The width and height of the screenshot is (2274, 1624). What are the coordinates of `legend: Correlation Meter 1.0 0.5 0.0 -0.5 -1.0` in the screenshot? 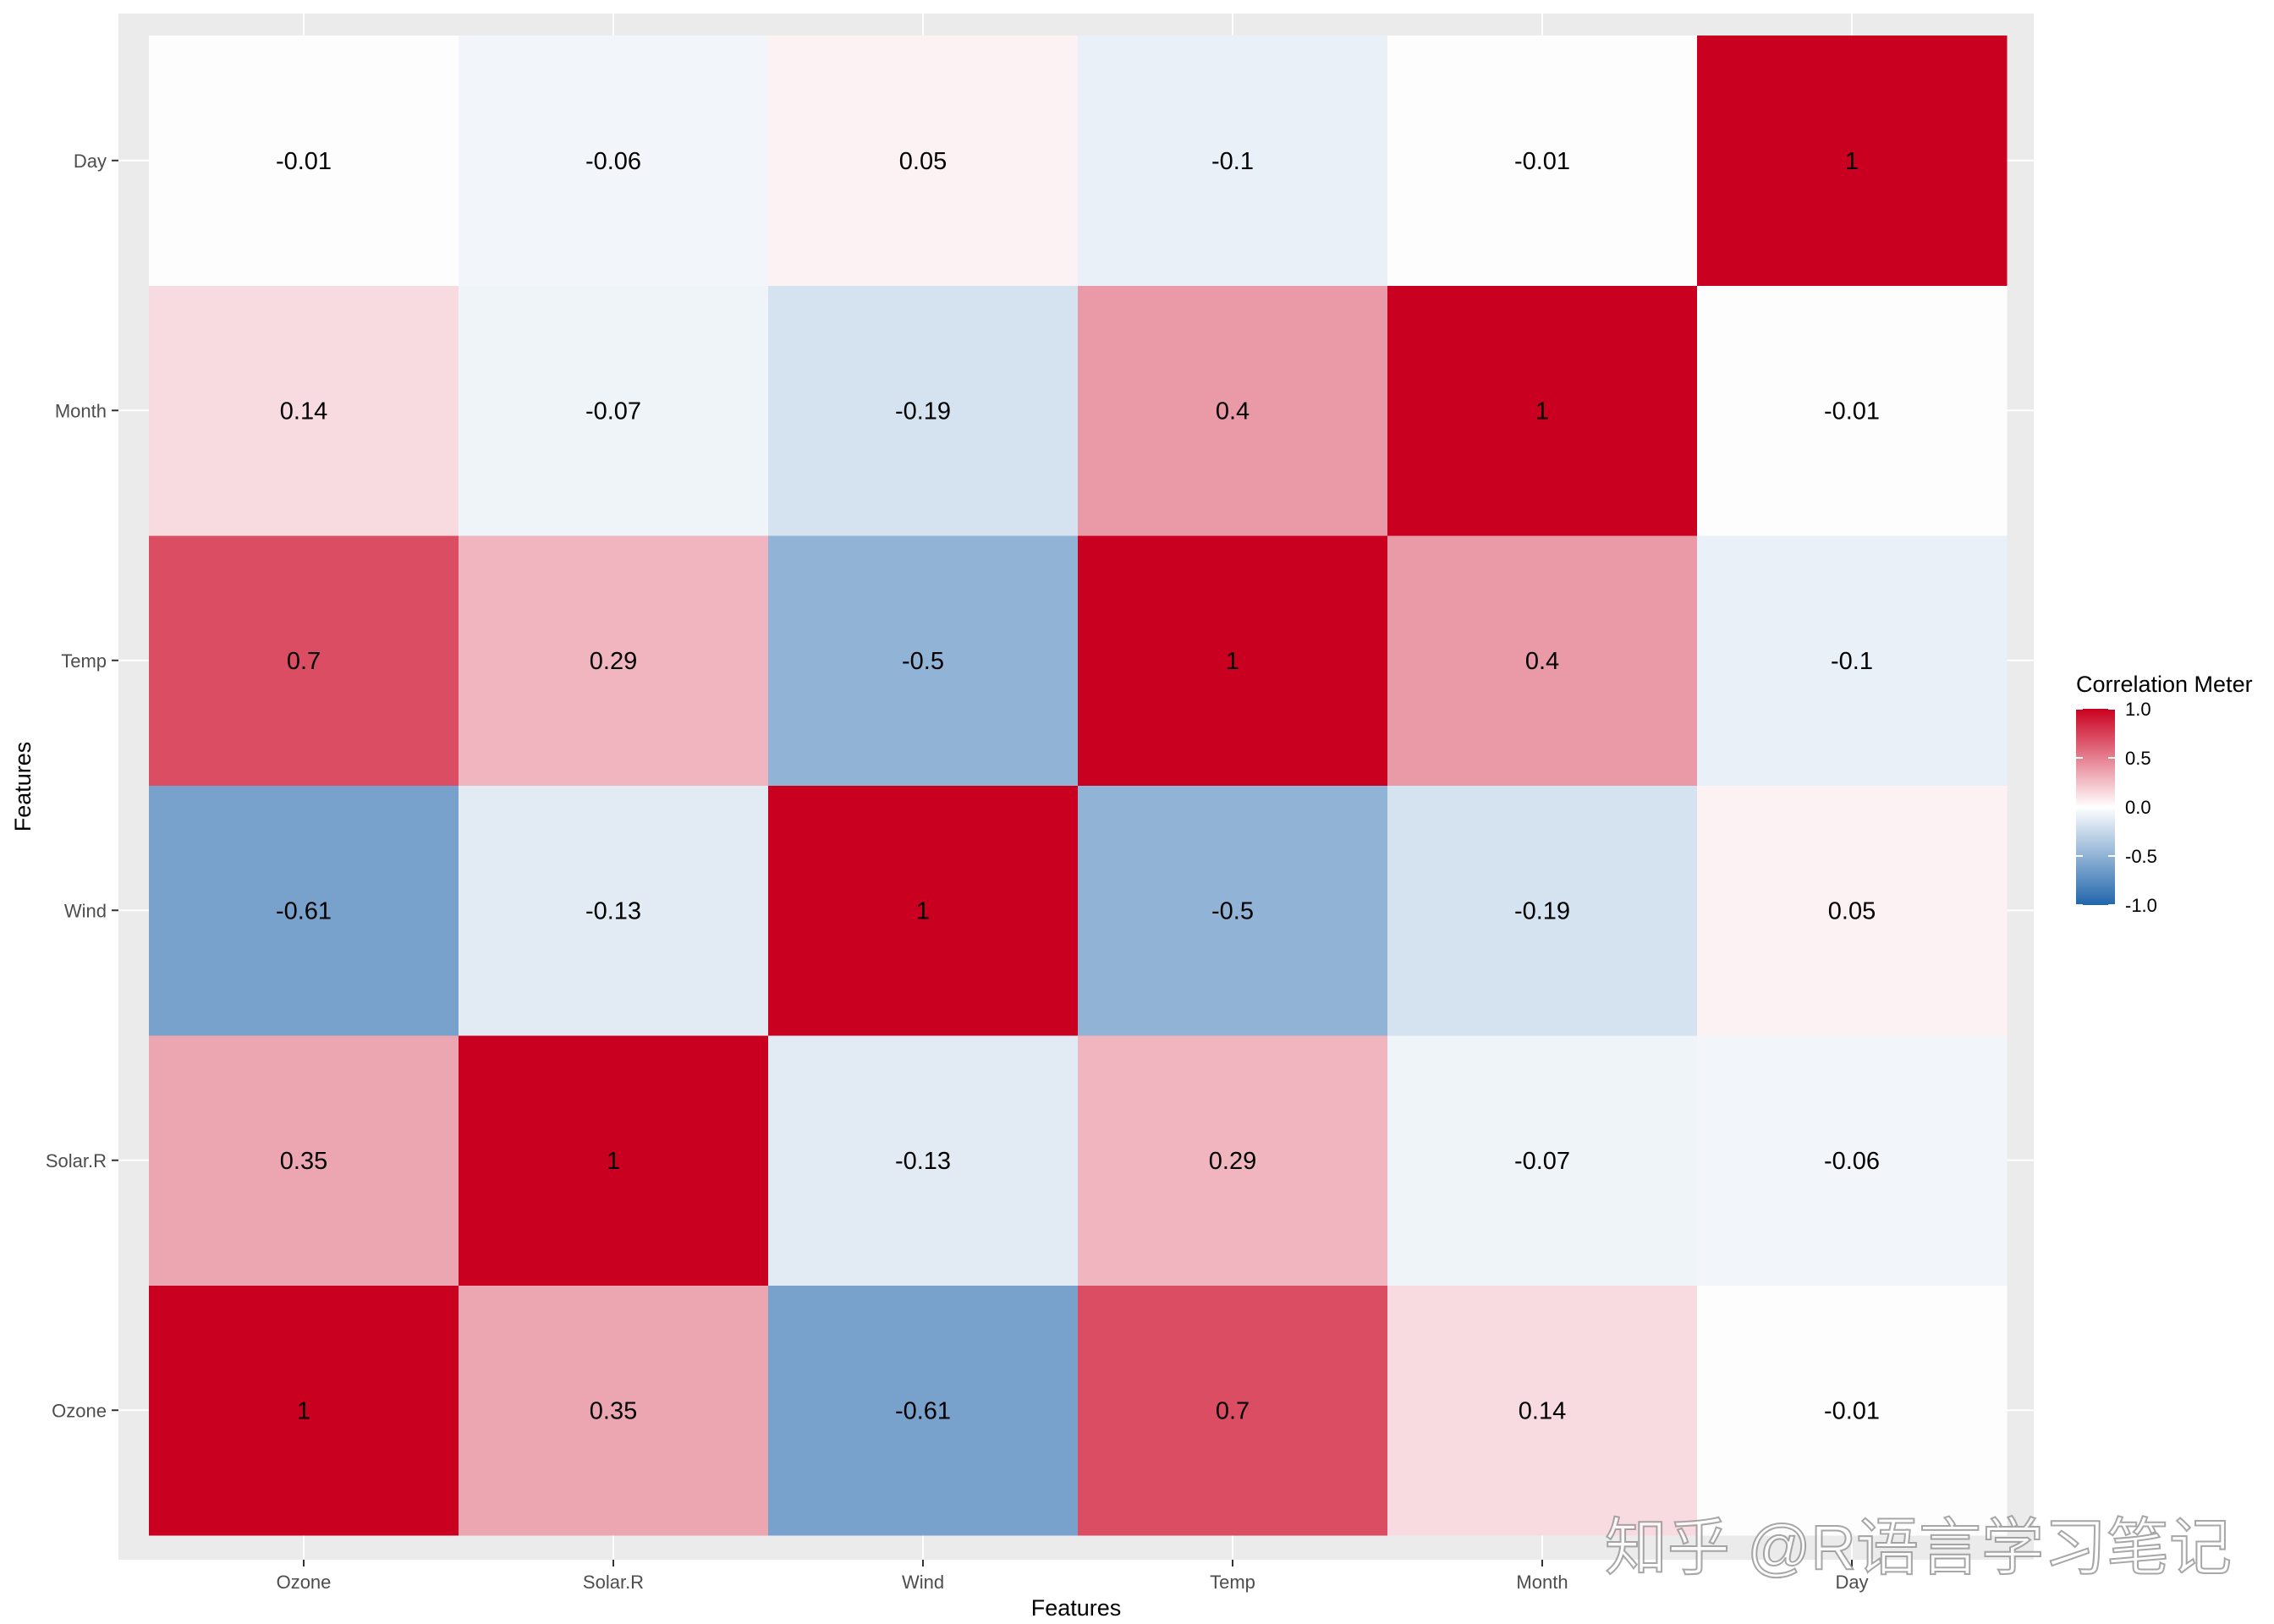 It's located at (2164, 794).